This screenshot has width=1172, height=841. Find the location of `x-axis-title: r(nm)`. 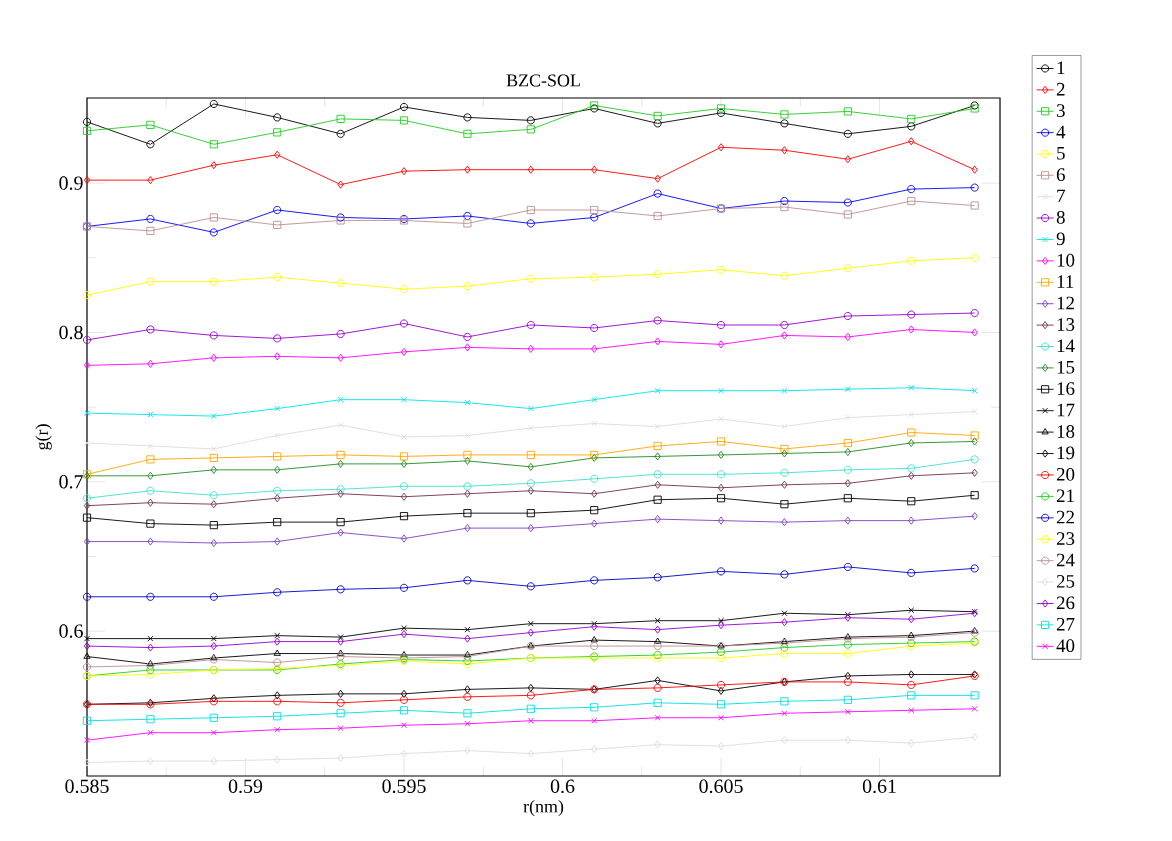

x-axis-title: r(nm) is located at coordinates (543, 808).